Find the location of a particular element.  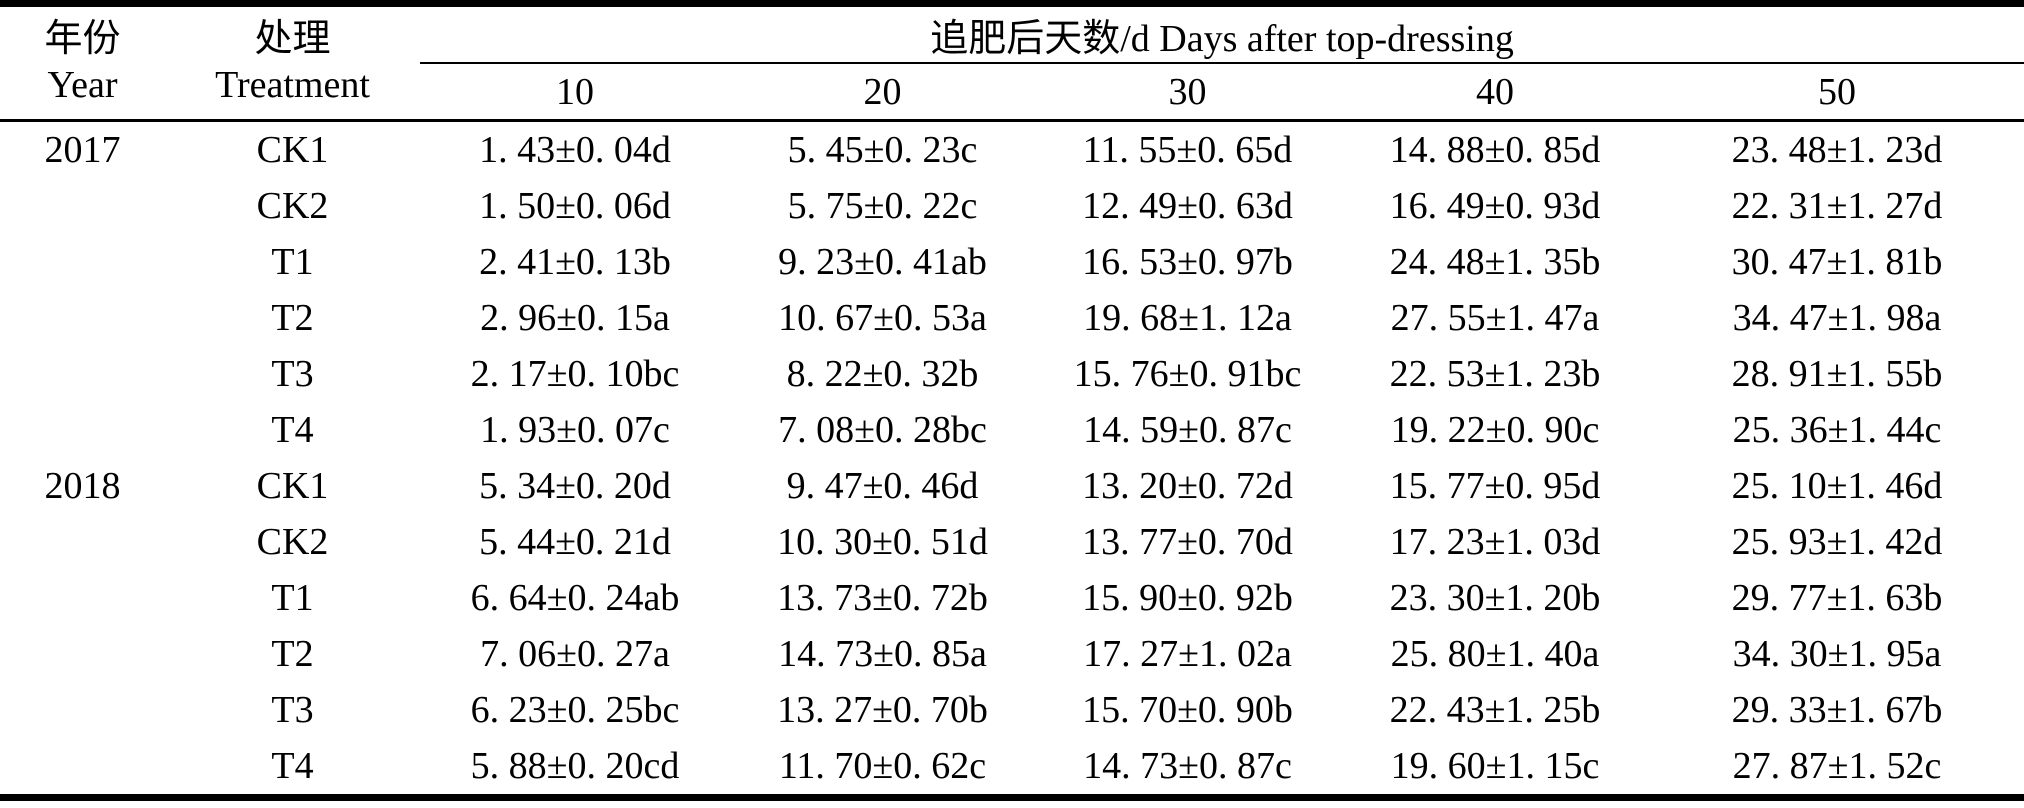

treatment-header-en: Treatment is located at coordinates (292, 85).